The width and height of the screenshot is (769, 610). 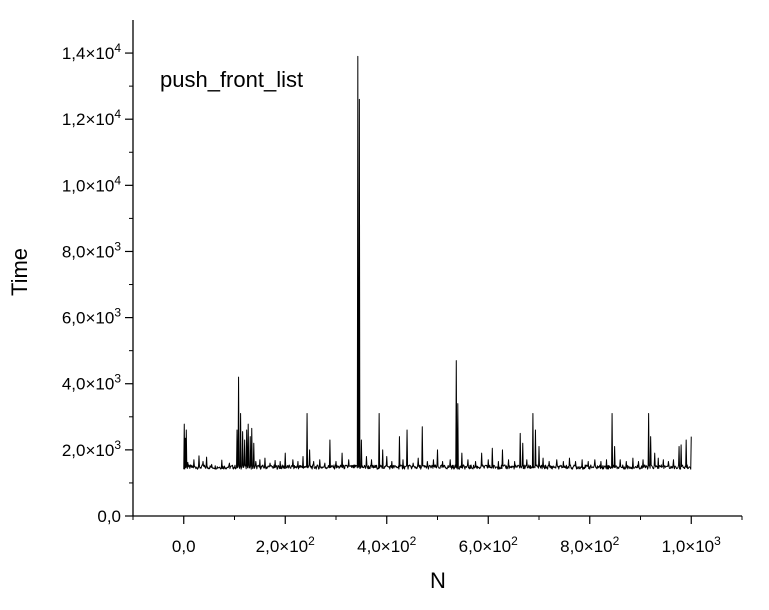 What do you see at coordinates (488, 545) in the screenshot?
I see `x-tick-label: 6,0×10²` at bounding box center [488, 545].